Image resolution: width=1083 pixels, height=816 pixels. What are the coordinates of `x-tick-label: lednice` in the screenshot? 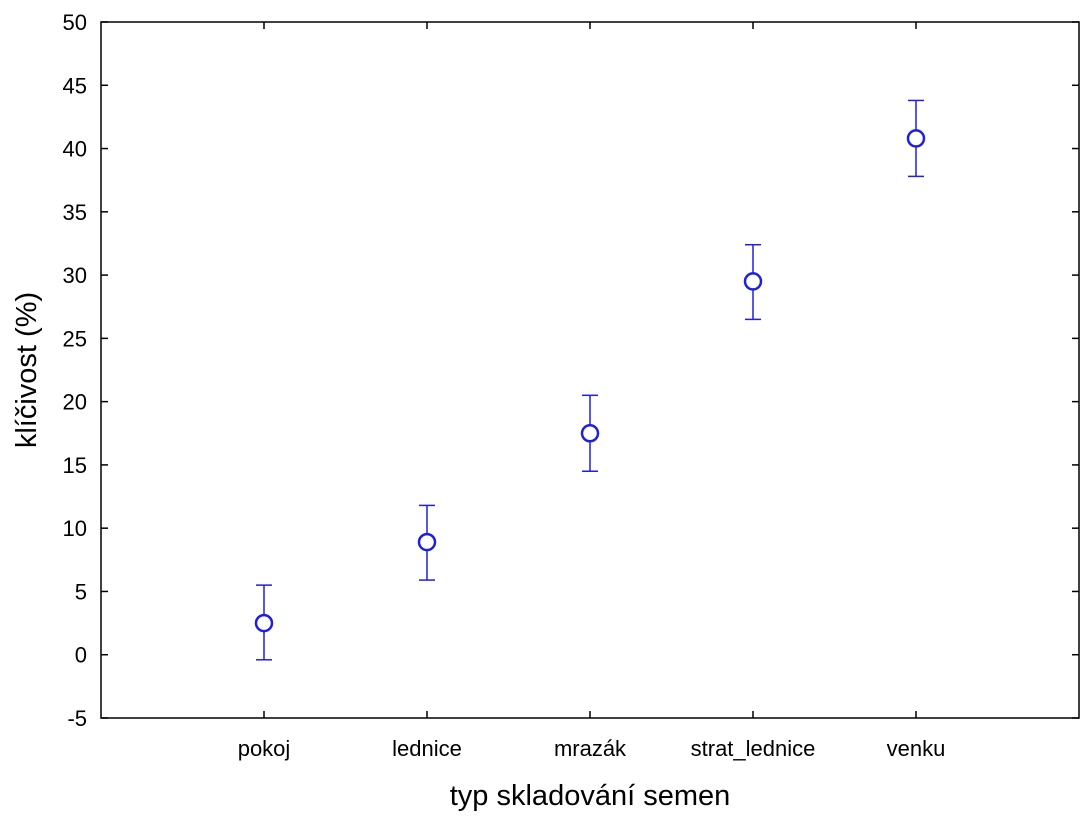 It's located at (427, 748).